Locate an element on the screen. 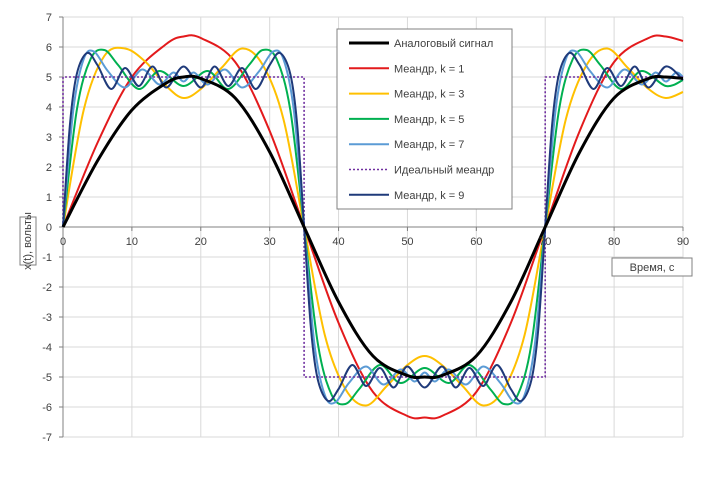 Image resolution: width=704 pixels, height=484 pixels. legend-label: Аналоговый сигнал is located at coordinates (443, 44).